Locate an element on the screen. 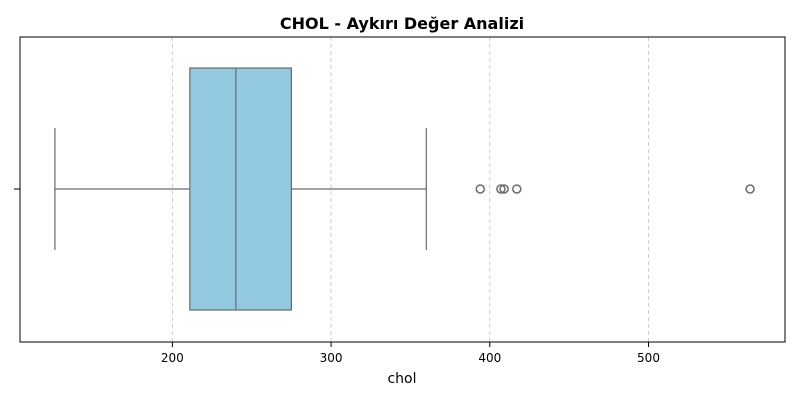  x-tick-label: 200 is located at coordinates (172, 358).